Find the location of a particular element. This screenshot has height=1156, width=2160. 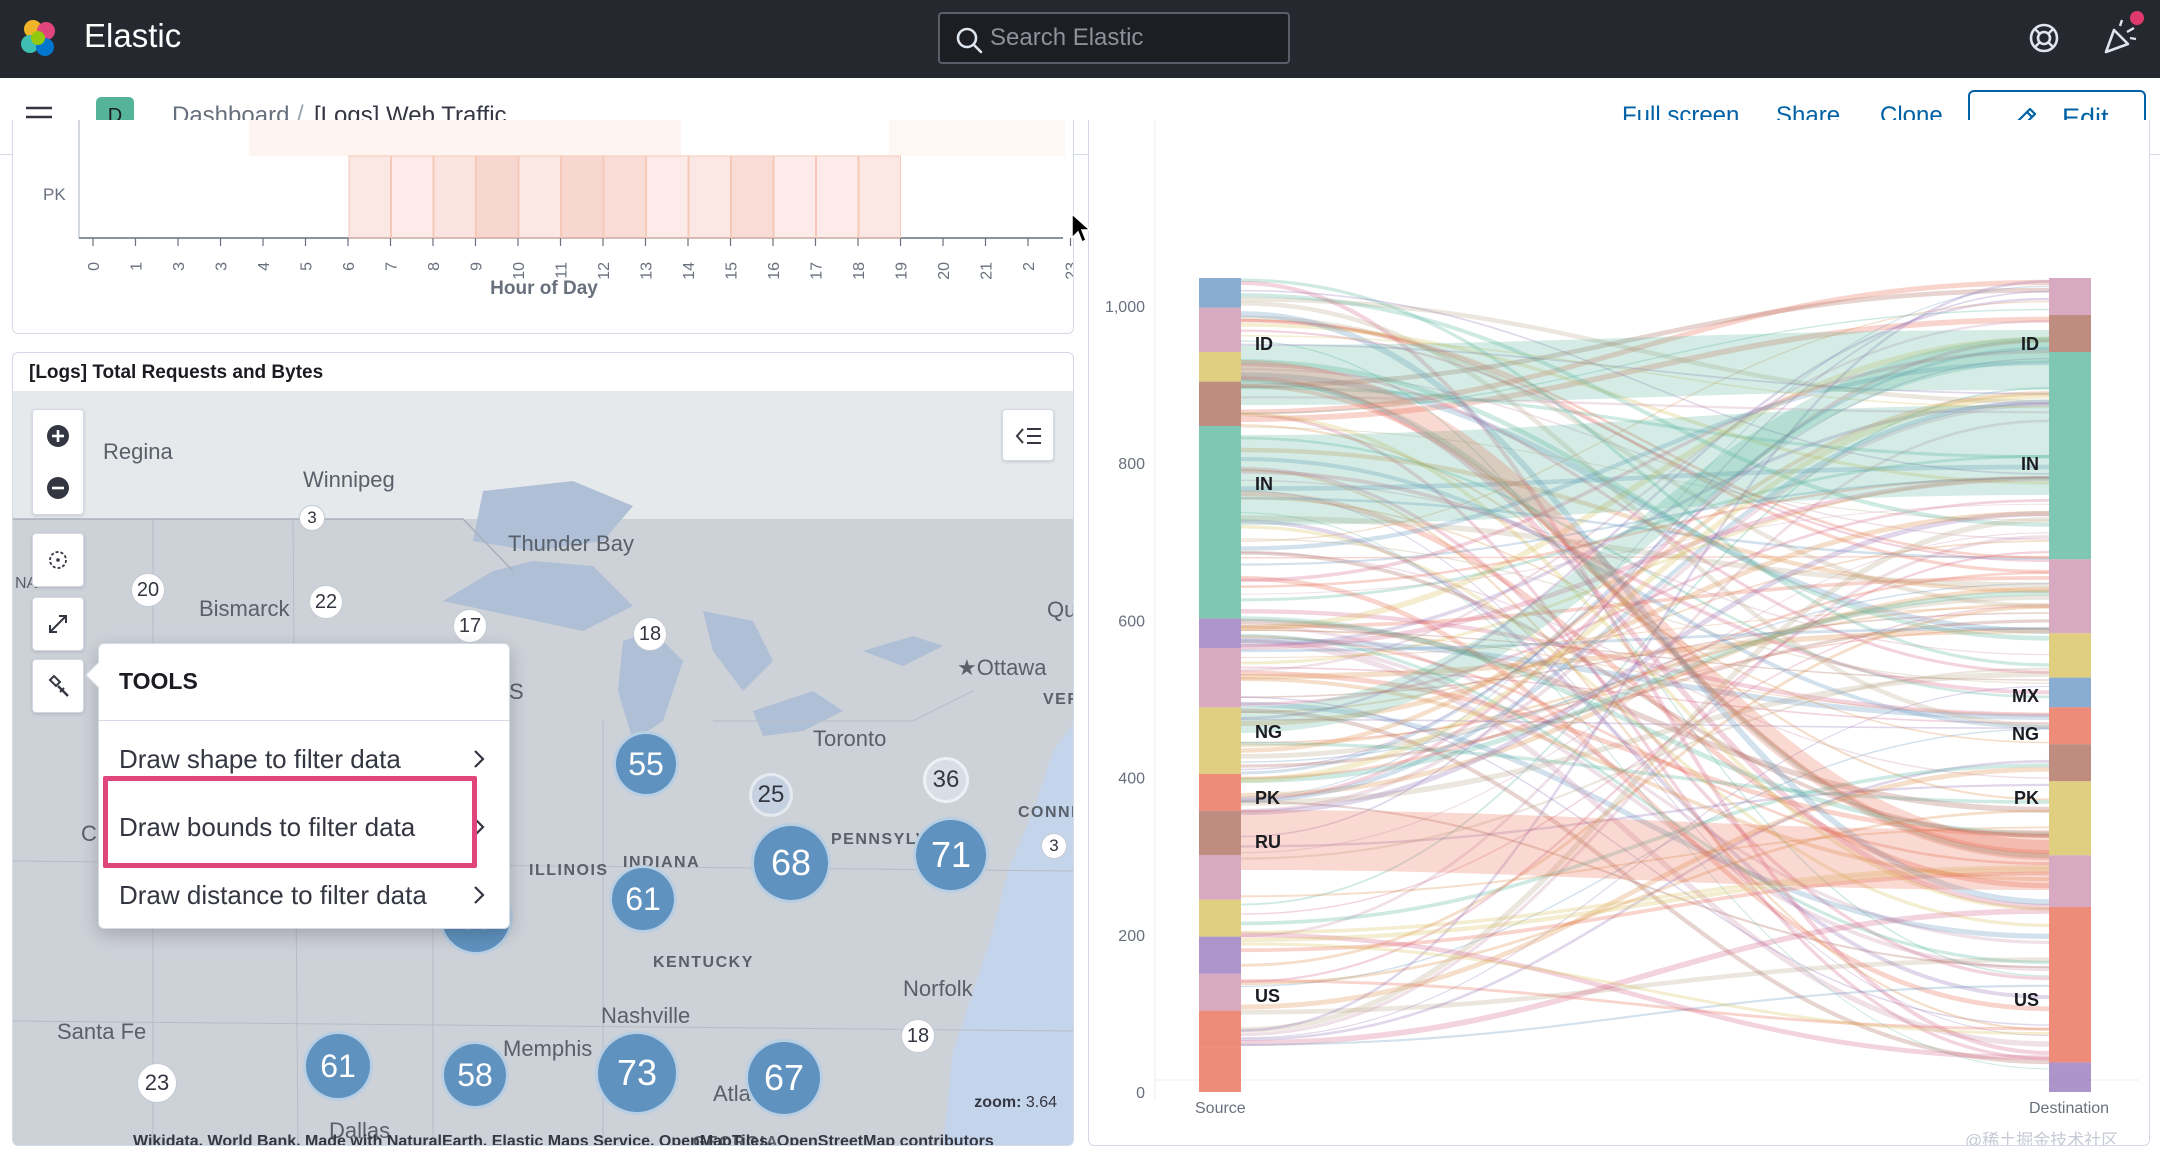

draw-shape-menu-item: Draw shape to filter data is located at coordinates (304, 759).